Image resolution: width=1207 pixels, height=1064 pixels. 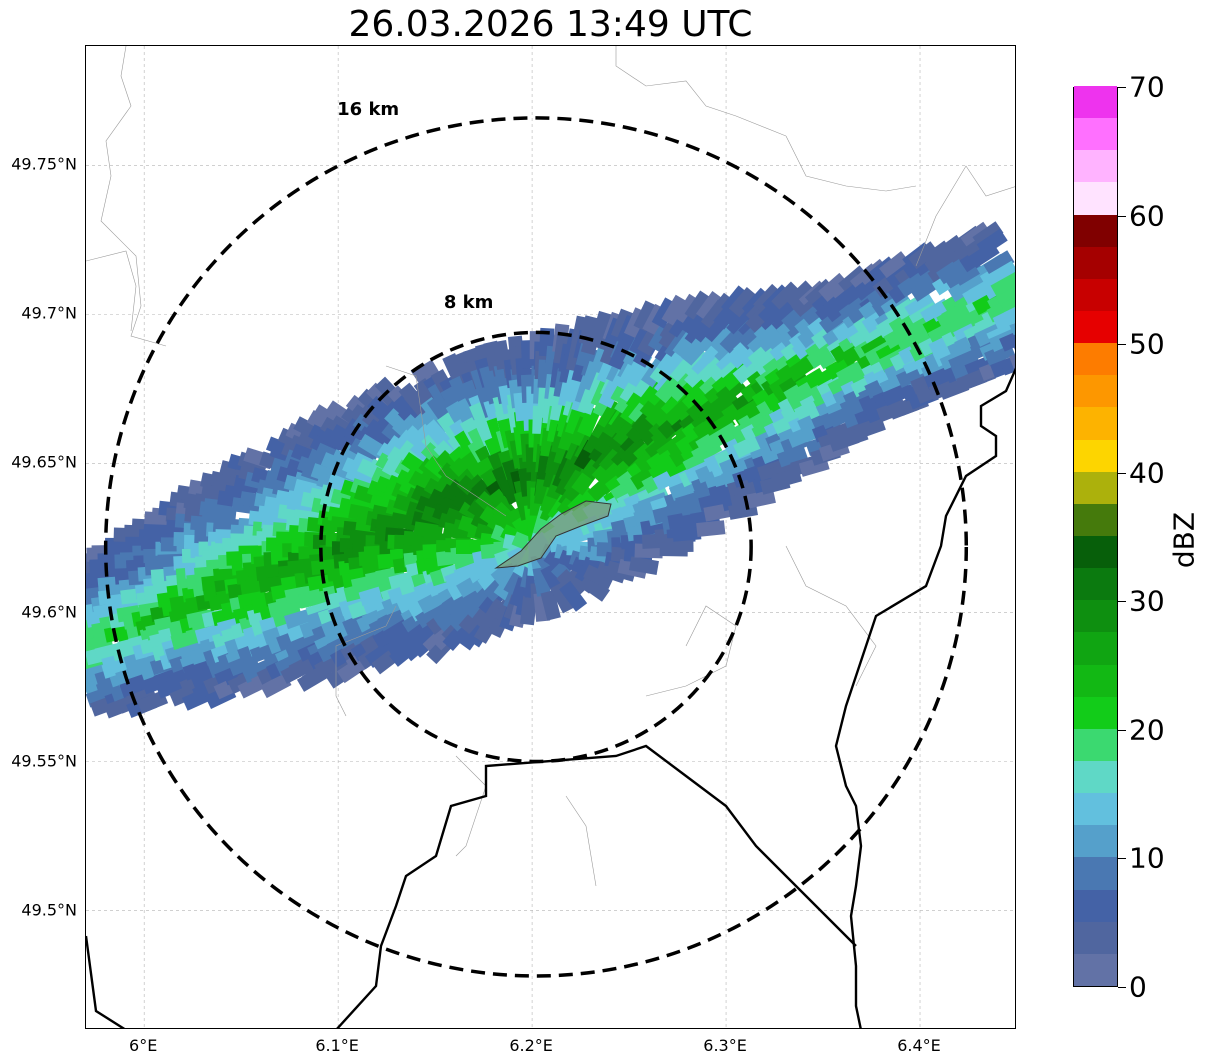 I want to click on range-ring-label: 8 km, so click(x=468, y=303).